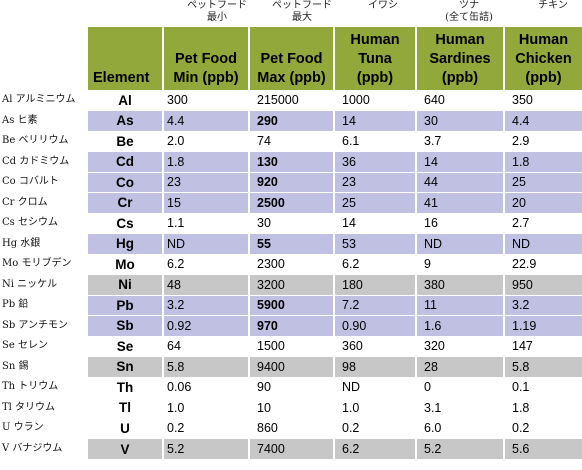 The image size is (582, 470). What do you see at coordinates (302, 5) in the screenshot?
I see `jp-header-line1: ペットフード` at bounding box center [302, 5].